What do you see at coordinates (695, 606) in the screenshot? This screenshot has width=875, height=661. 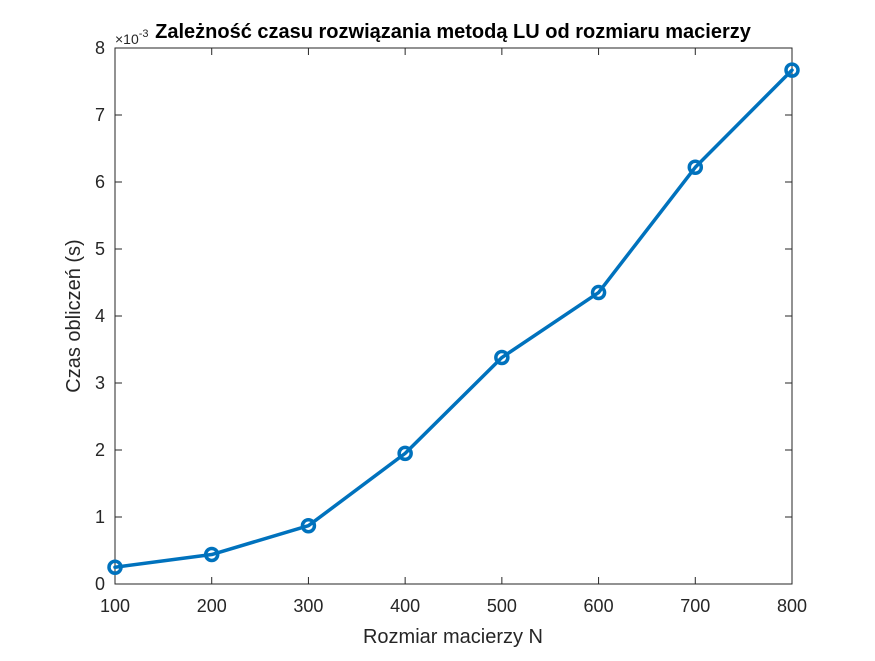 I see `x-tick-label: 700` at bounding box center [695, 606].